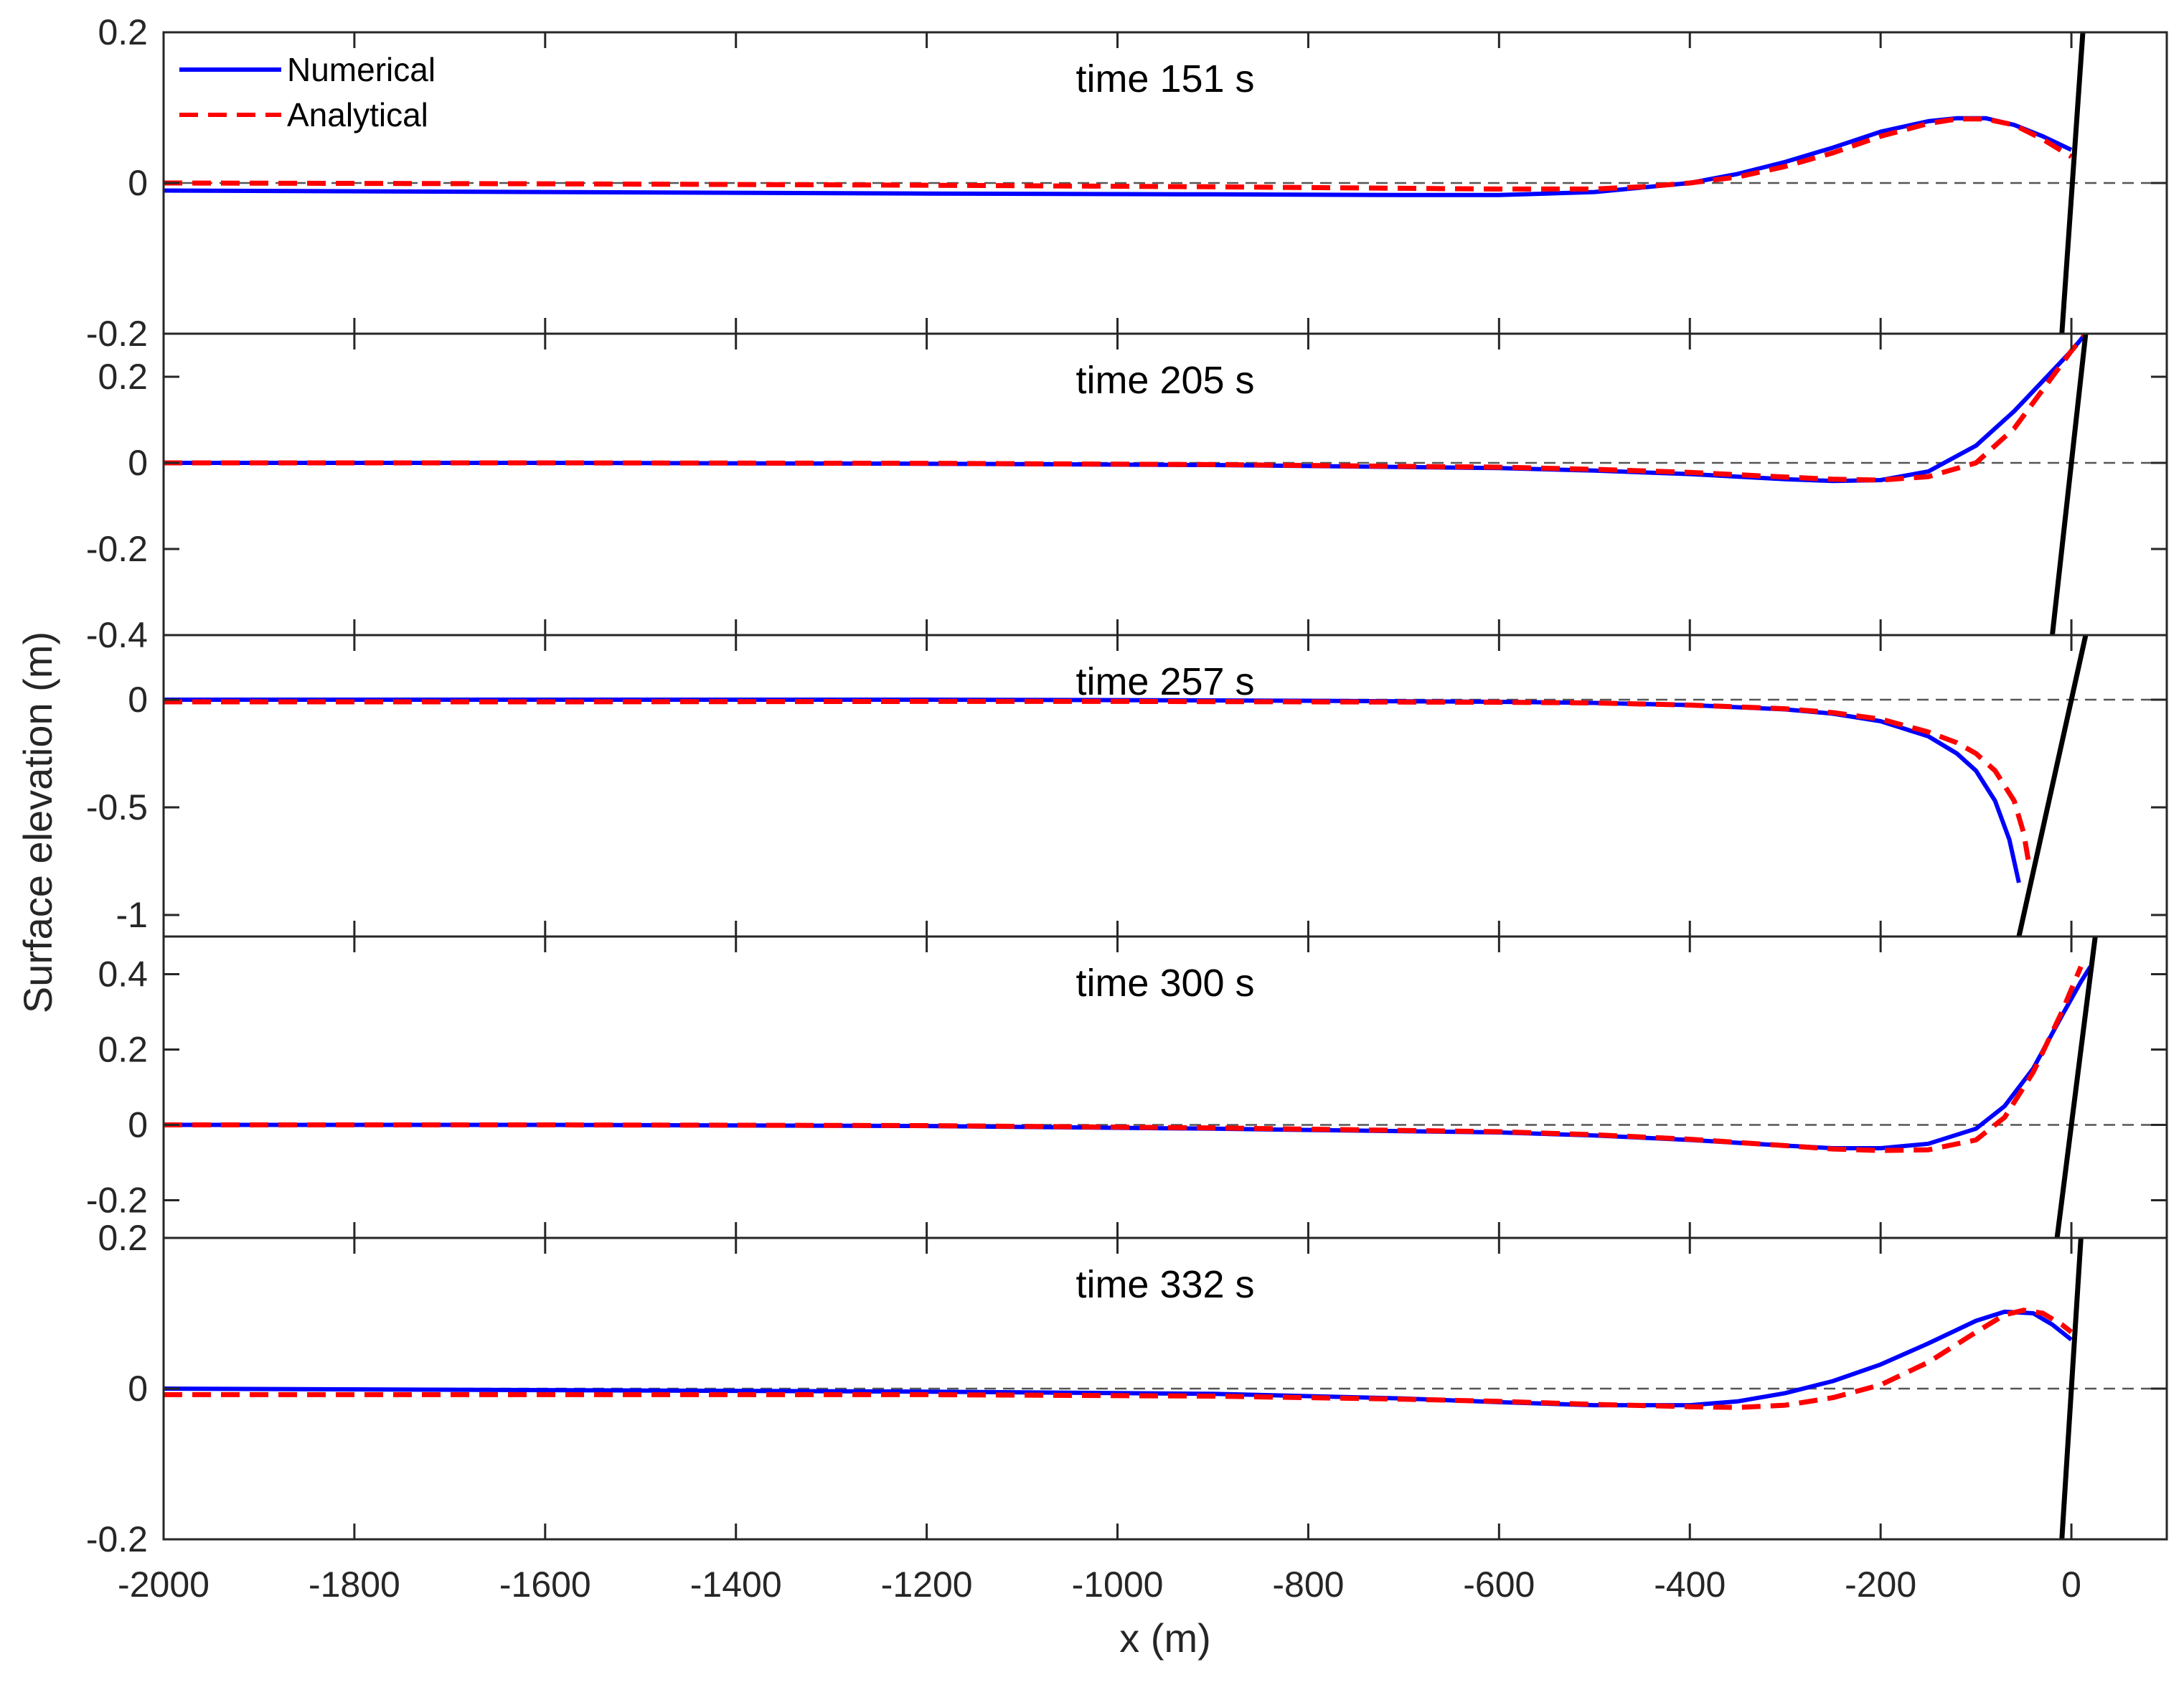 This screenshot has height=1685, width=2184. I want to click on x-tick-label: -600, so click(1499, 1585).